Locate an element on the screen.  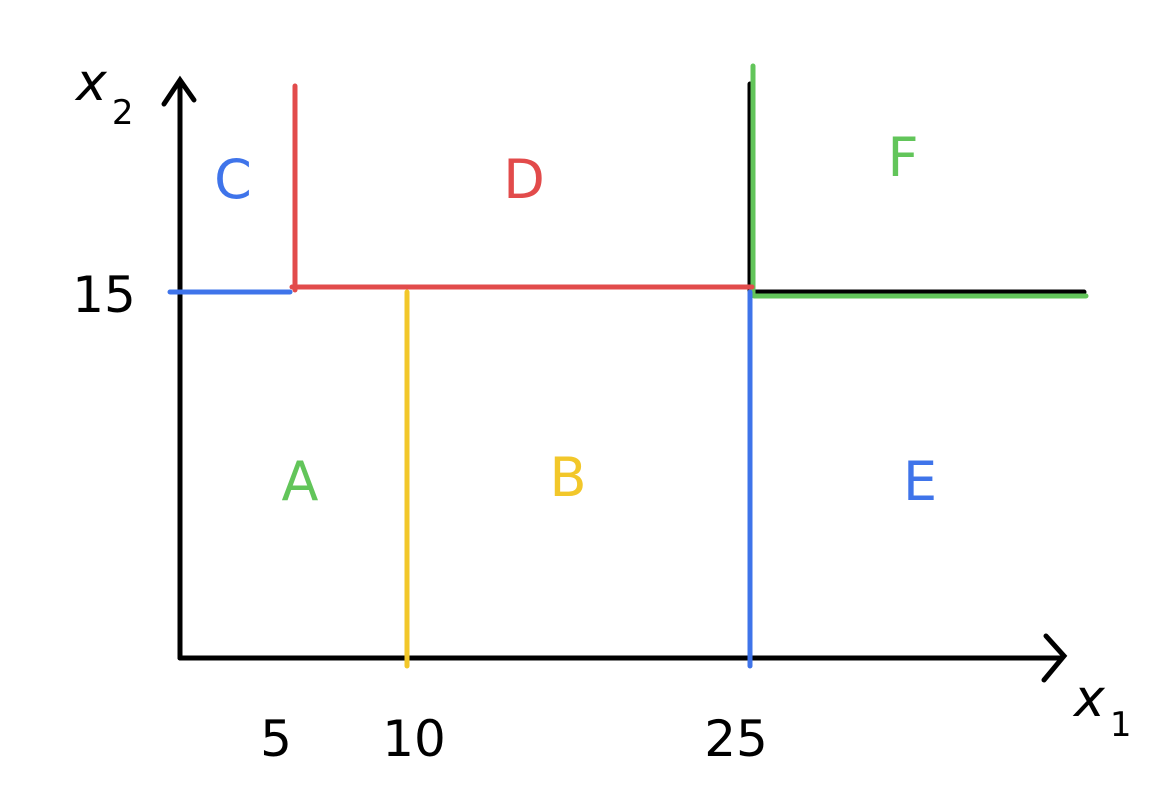
region-label-a: A is located at coordinates (300, 481).